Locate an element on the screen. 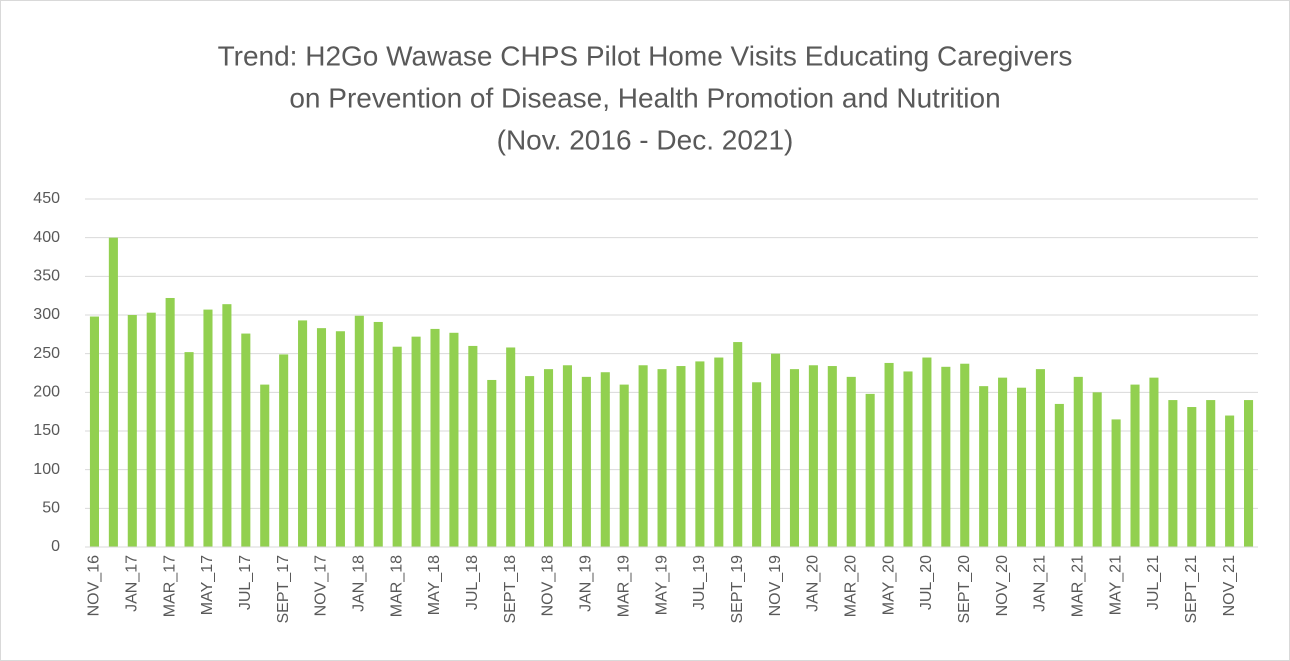  x-tick-label: SEPT_20 is located at coordinates (964, 589).